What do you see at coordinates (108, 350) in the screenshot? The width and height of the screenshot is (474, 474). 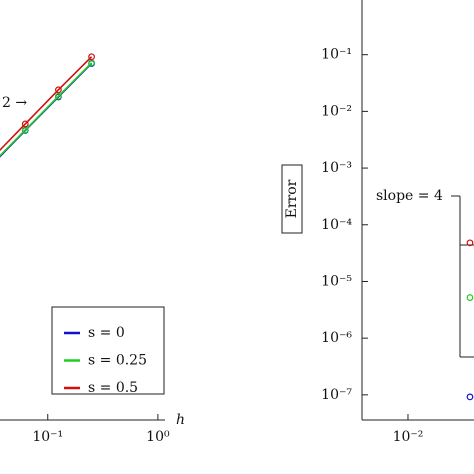 I see `legend-box` at bounding box center [108, 350].